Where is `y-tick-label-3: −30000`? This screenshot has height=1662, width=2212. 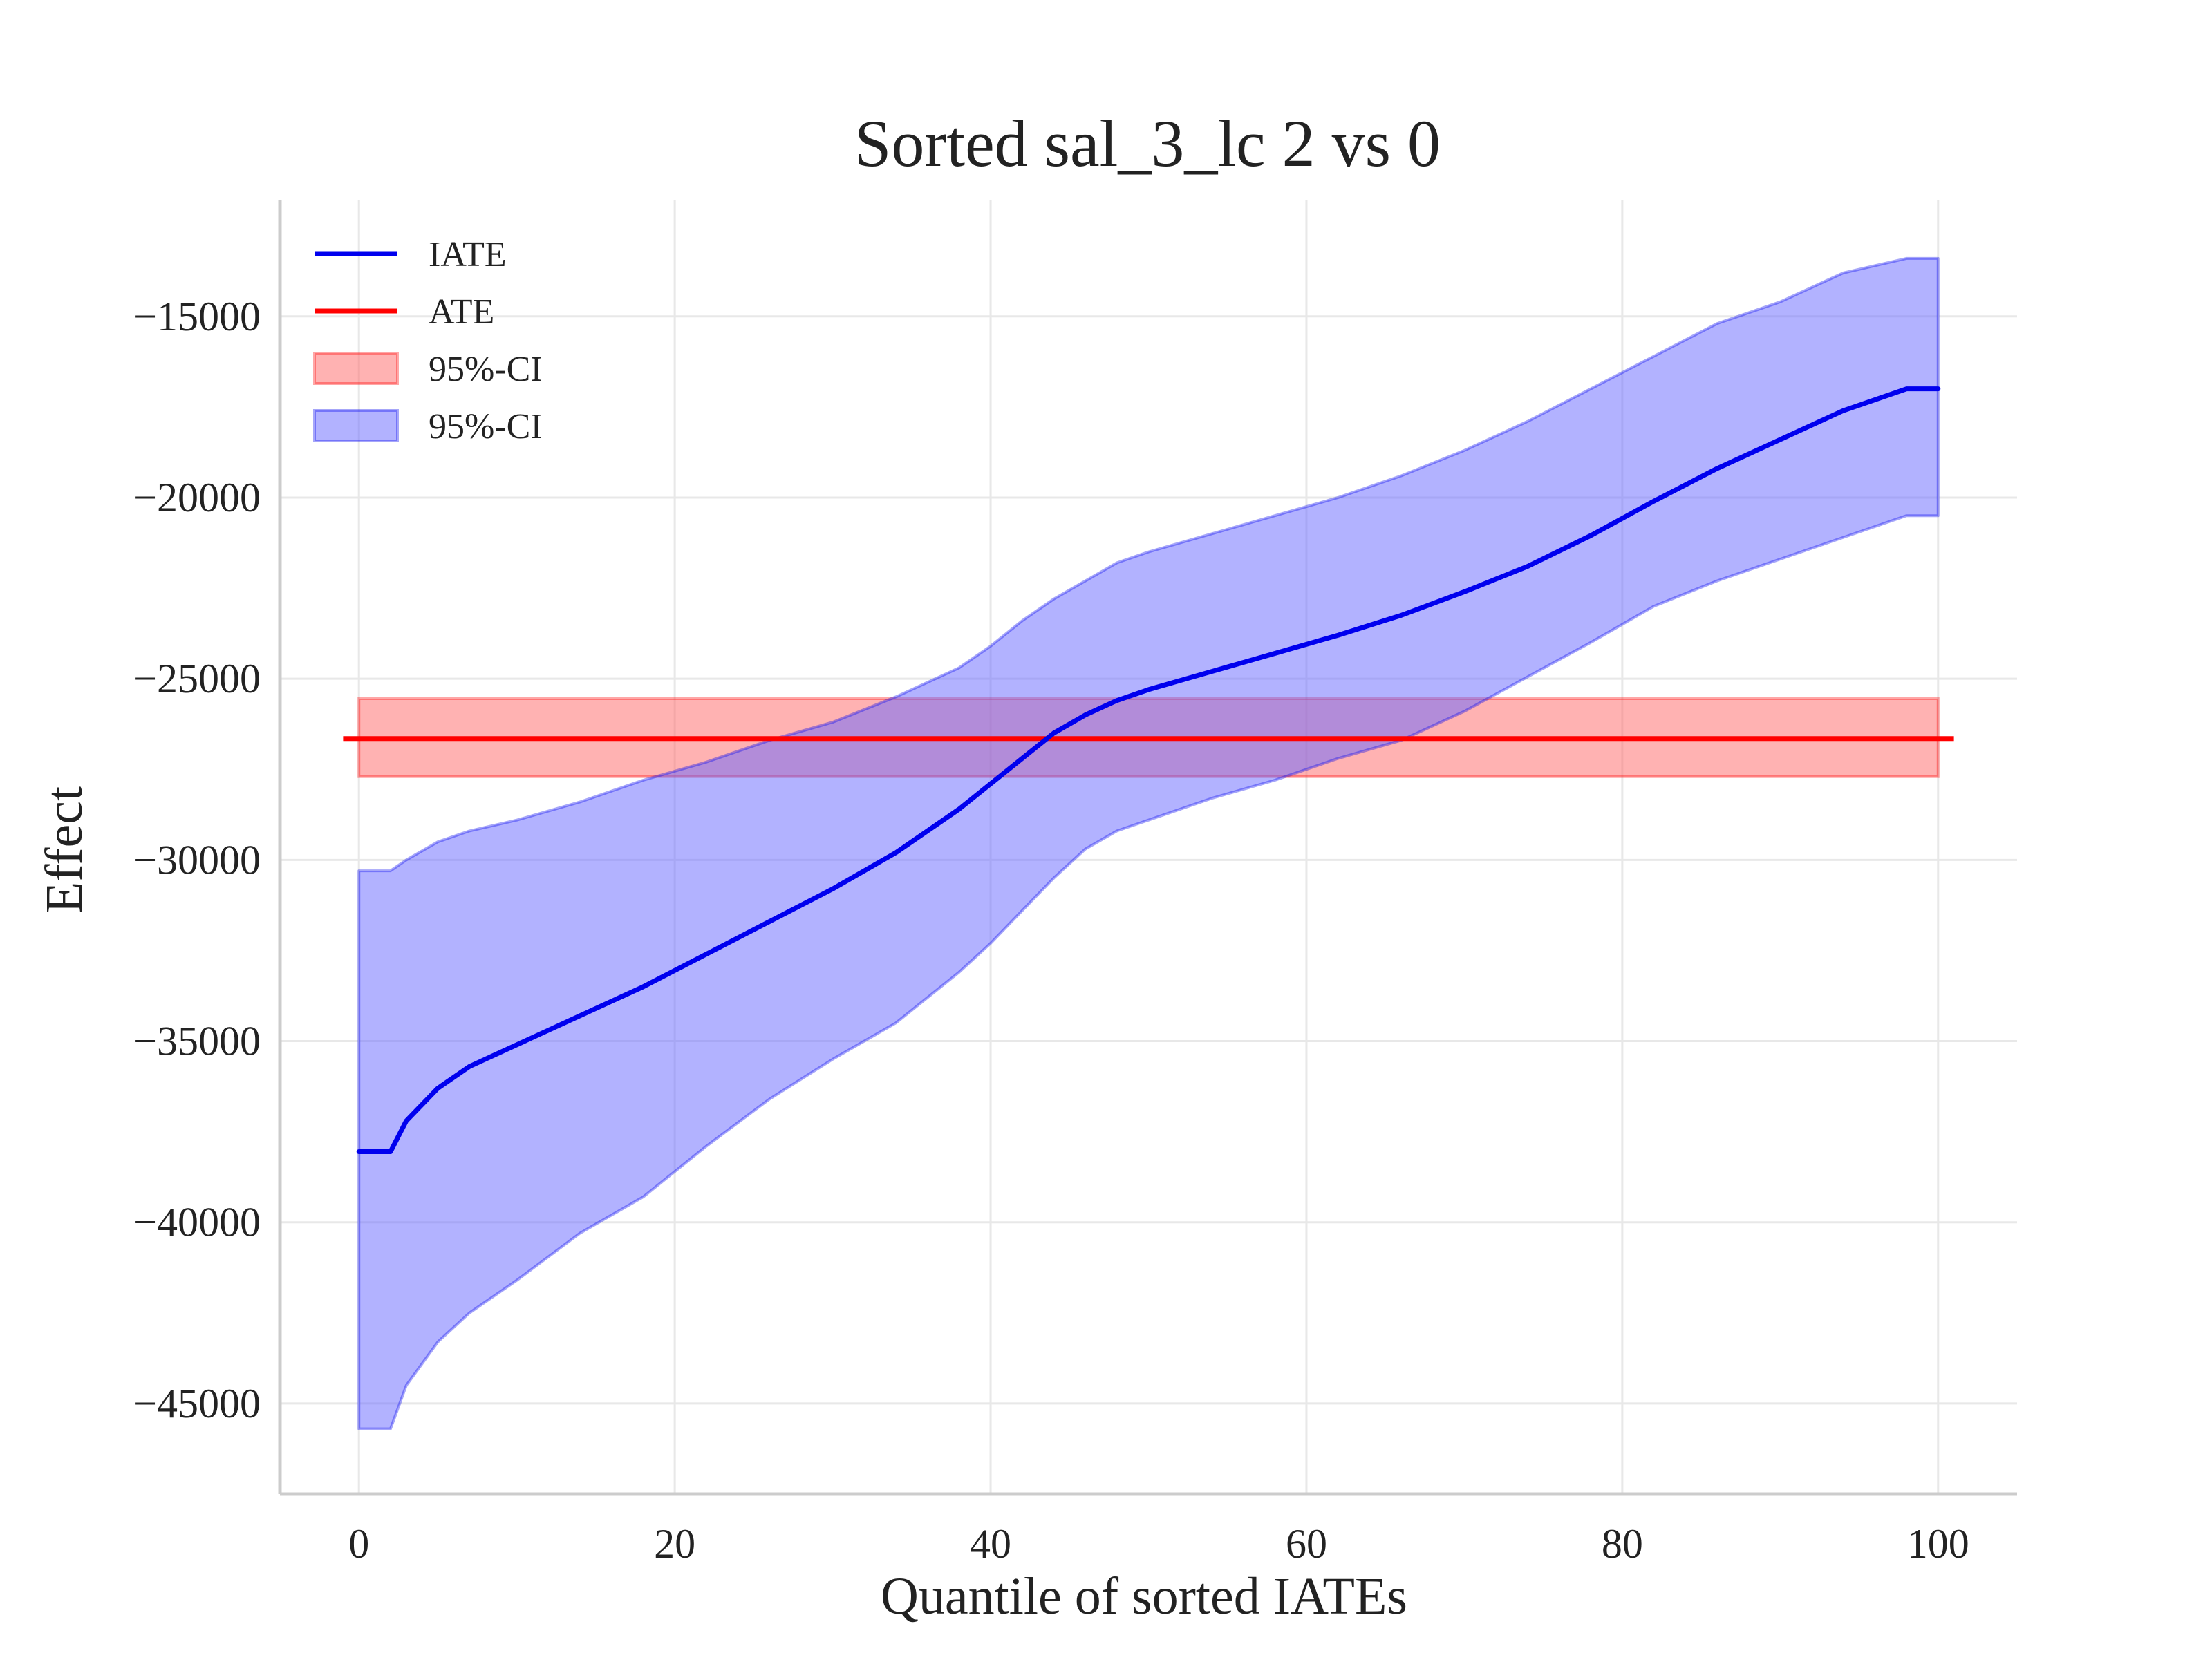 y-tick-label-3: −30000 is located at coordinates (197, 859).